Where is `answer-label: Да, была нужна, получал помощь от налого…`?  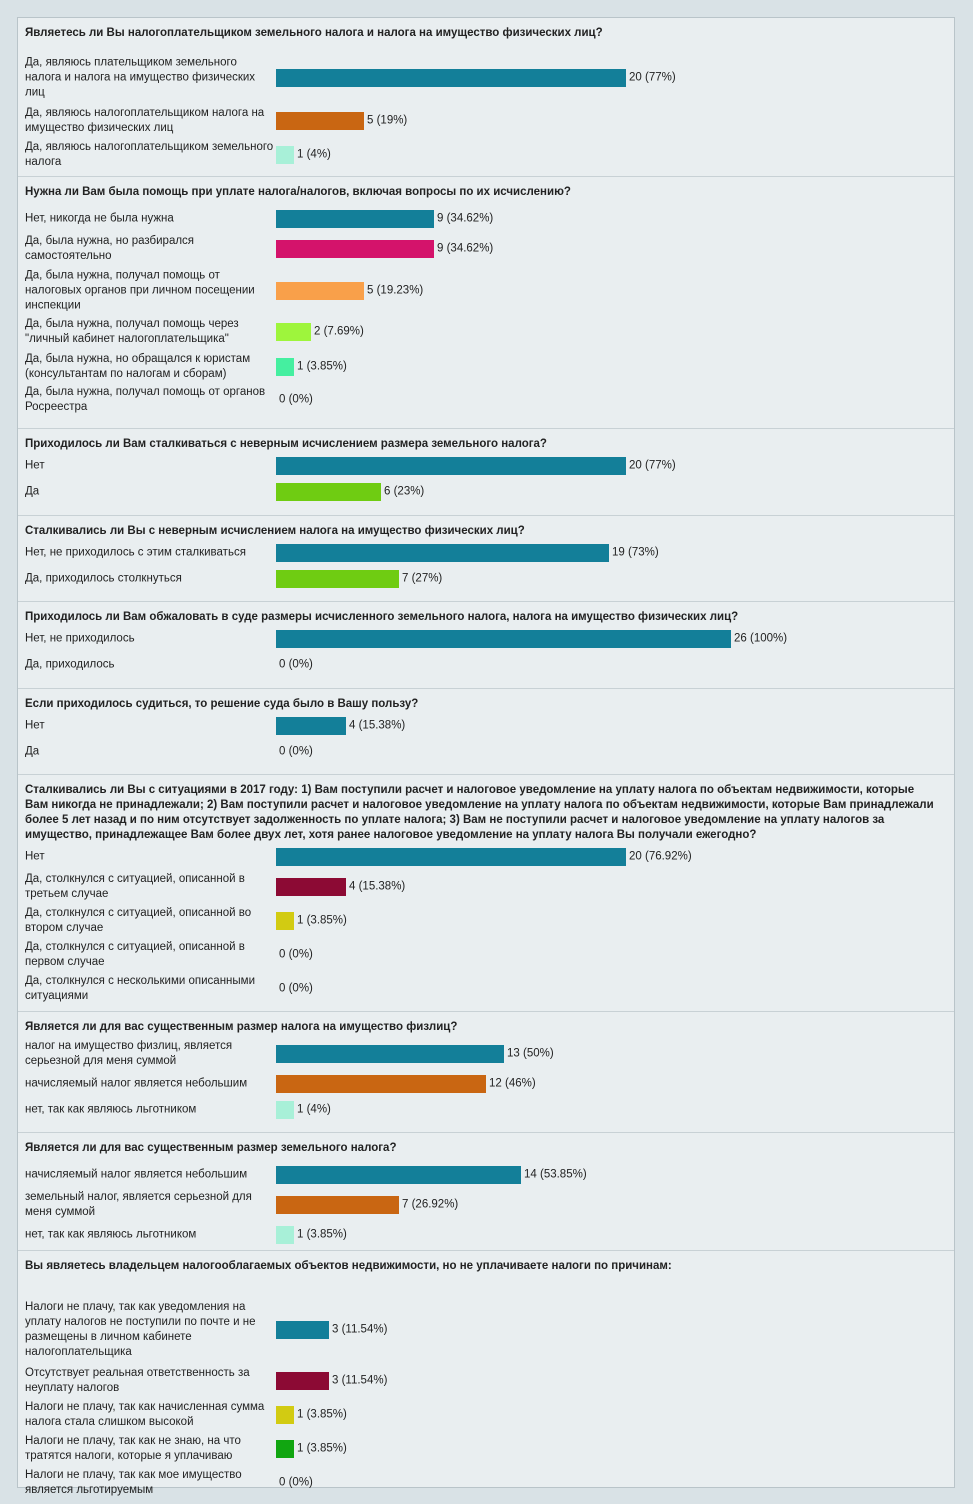
answer-label: Да, была нужна, получал помощь от налого… is located at coordinates (140, 290).